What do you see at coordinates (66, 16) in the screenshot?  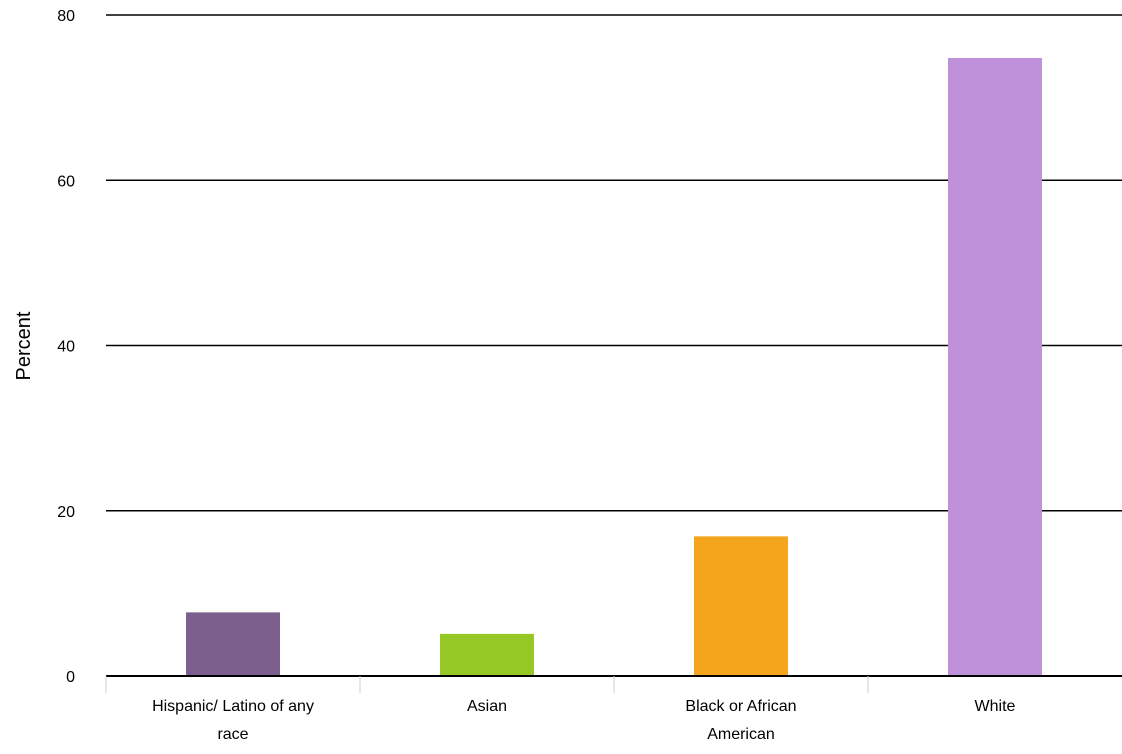 I see `y-tick-label: 80` at bounding box center [66, 16].